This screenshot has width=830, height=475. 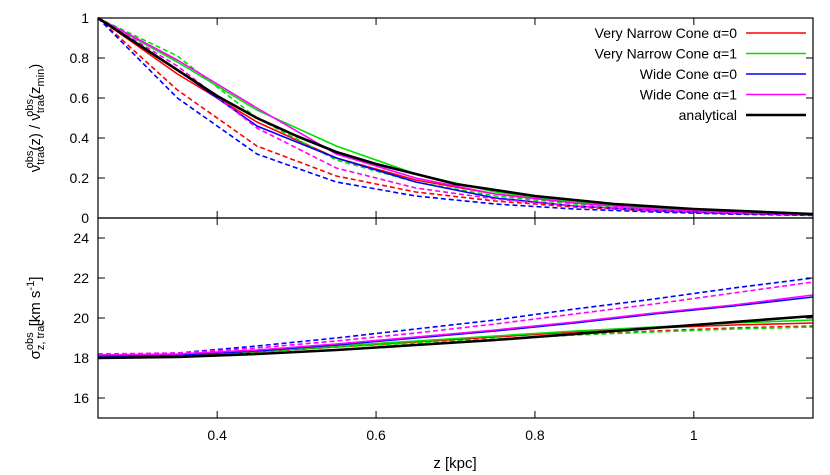 What do you see at coordinates (81, 318) in the screenshot?
I see `bottom-y-tick-label: 20` at bounding box center [81, 318].